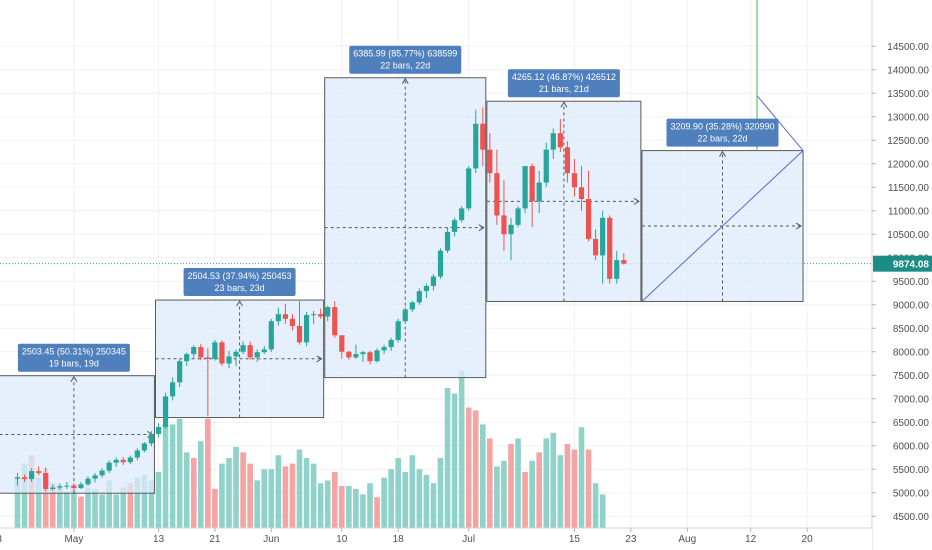 The height and width of the screenshot is (550, 932). I want to click on time-axis: 23 May 13 21 Jun 10 18 Jul 15 23 Aug 12 20, so click(436, 538).